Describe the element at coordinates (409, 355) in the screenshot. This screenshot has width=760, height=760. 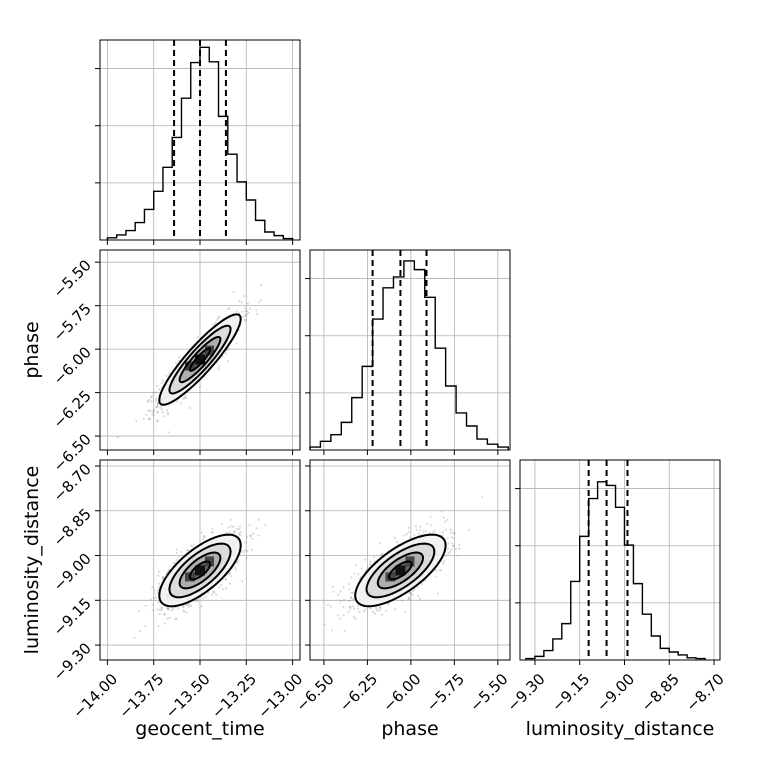
I see `histogram-phase` at that location.